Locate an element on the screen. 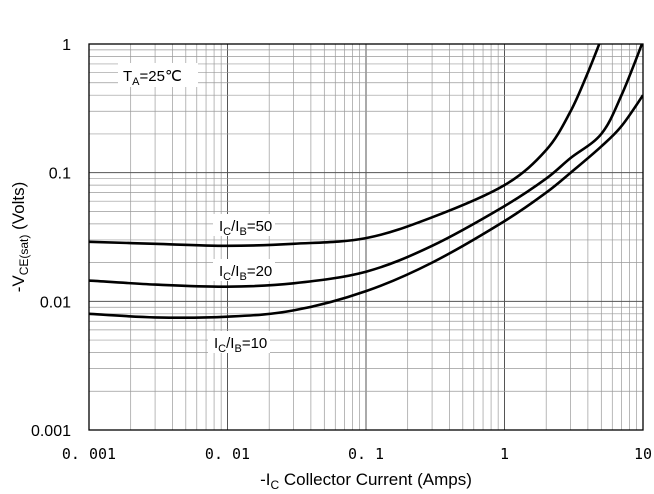 The image size is (654, 494). x-tick-labels: 0. 001 0. 01 0. 1 1 10 is located at coordinates (357, 454).